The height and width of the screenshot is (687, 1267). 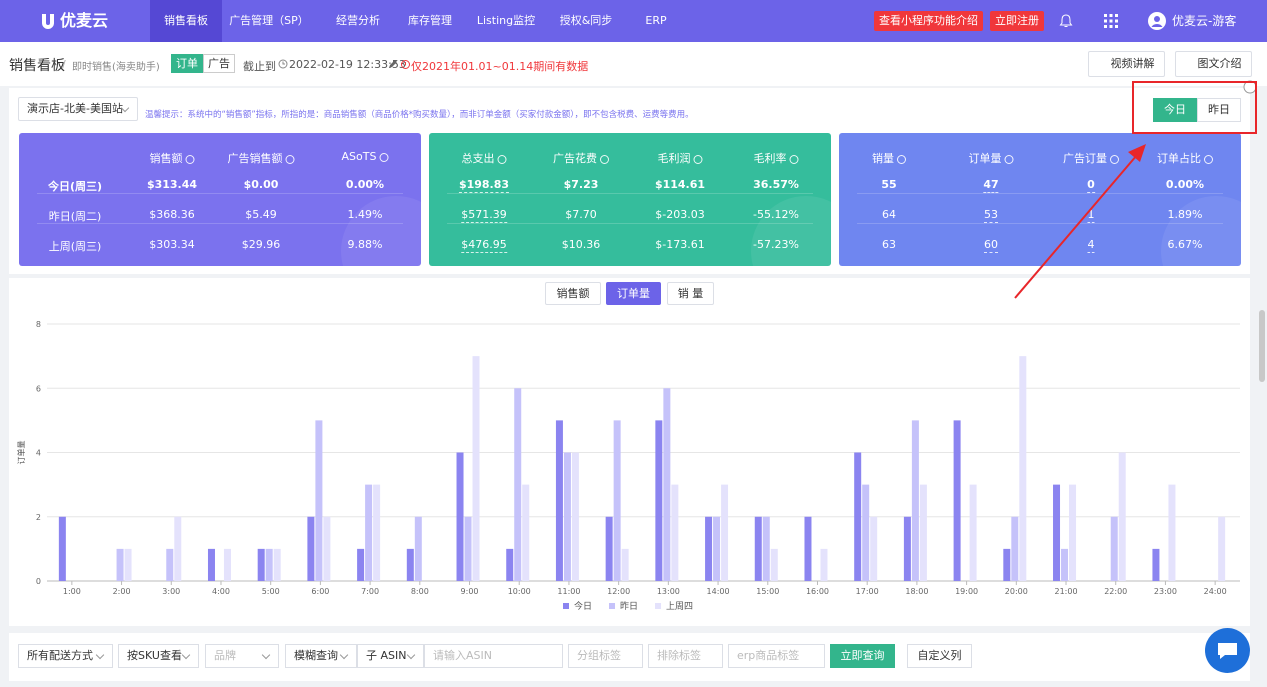 I want to click on card-cell: 今日(周三), so click(x=75, y=186).